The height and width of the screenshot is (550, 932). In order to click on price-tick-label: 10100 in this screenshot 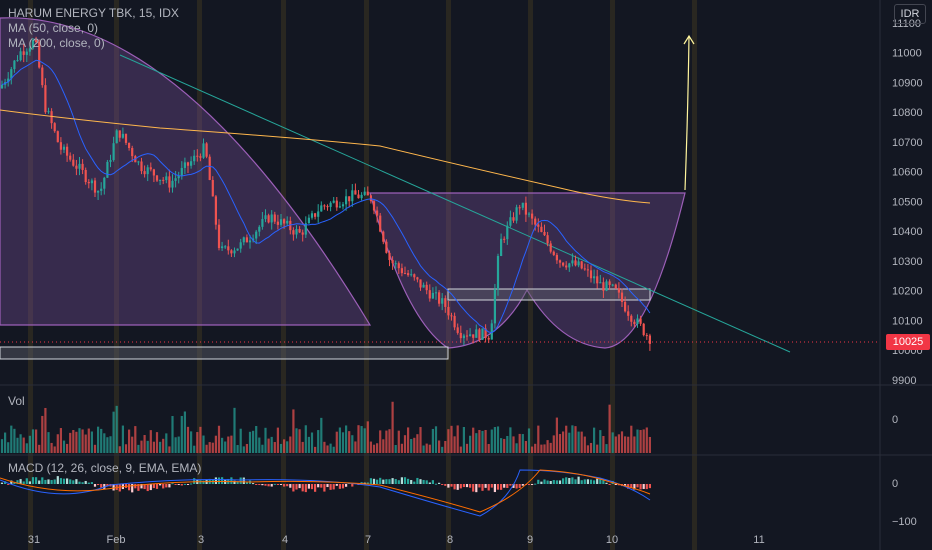, I will do `click(907, 321)`.